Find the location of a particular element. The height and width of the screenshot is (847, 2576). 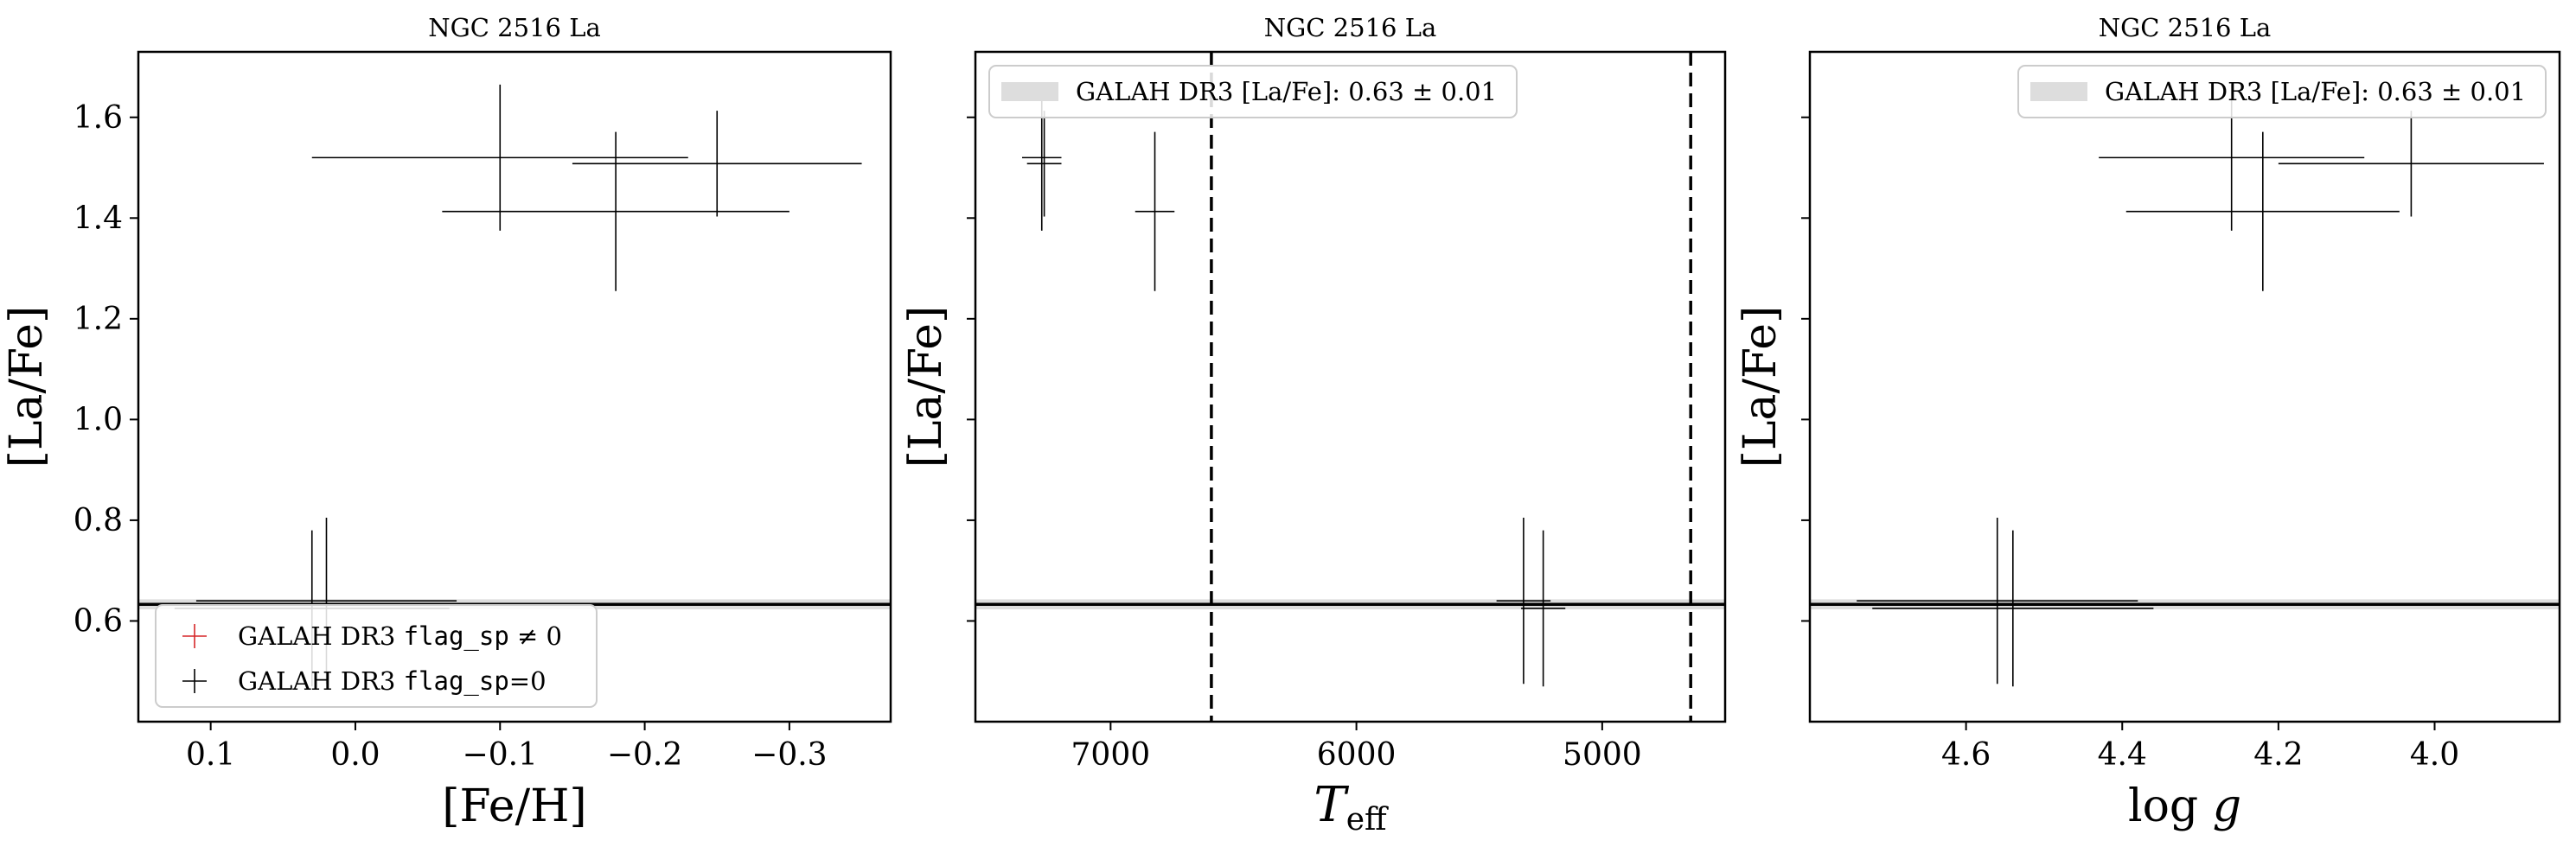

x-tick-label: 4.6 is located at coordinates (1966, 755).